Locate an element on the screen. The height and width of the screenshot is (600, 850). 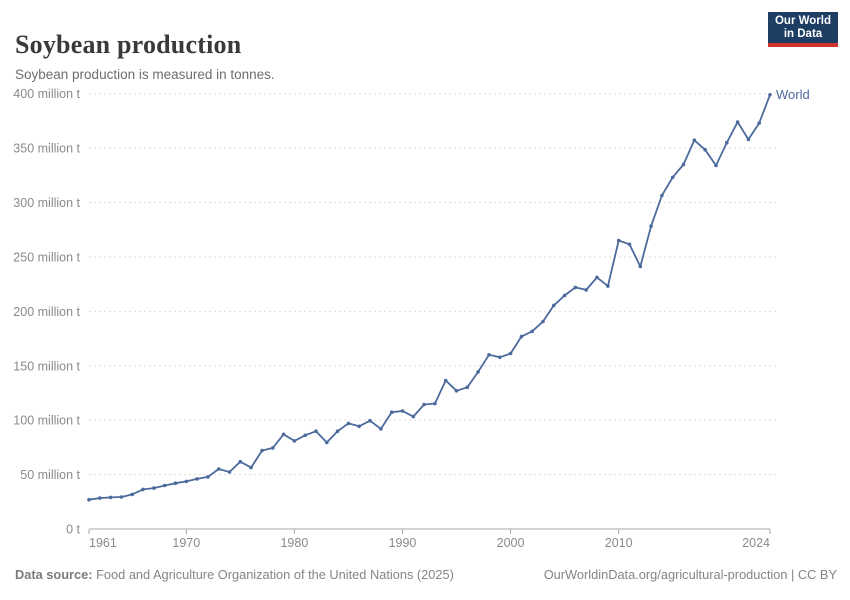
owid-logo: Our World in Data is located at coordinates (803, 29).